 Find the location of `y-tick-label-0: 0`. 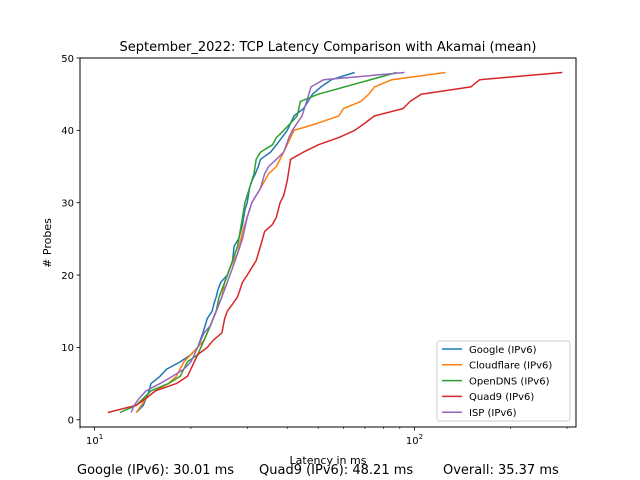

y-tick-label-0: 0 is located at coordinates (71, 421).